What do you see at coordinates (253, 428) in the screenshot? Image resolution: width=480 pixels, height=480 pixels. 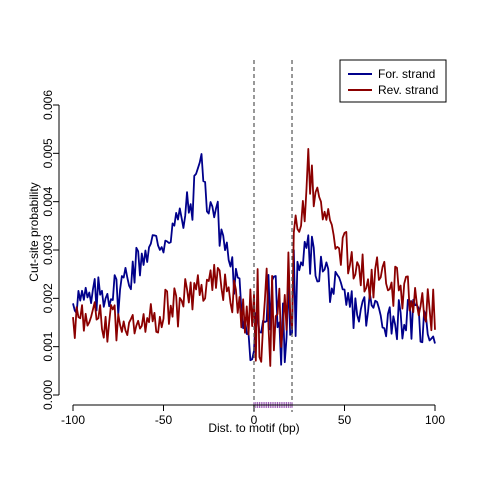 I see `x-axis-title: Dist. to motif (bp)` at bounding box center [253, 428].